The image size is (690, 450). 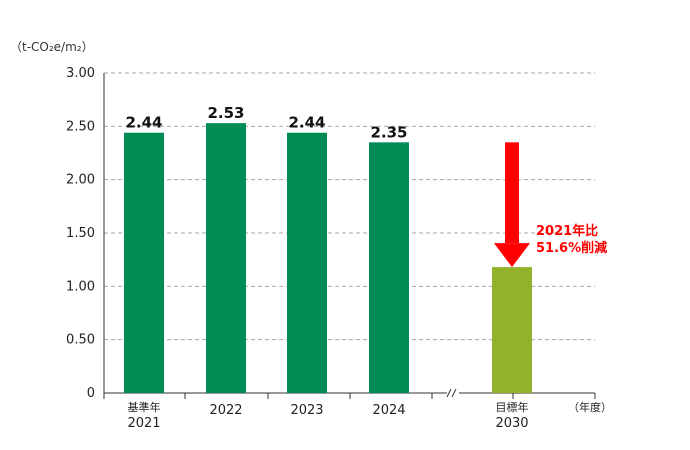 What do you see at coordinates (512, 255) in the screenshot?
I see `arrow-down-icon` at bounding box center [512, 255].